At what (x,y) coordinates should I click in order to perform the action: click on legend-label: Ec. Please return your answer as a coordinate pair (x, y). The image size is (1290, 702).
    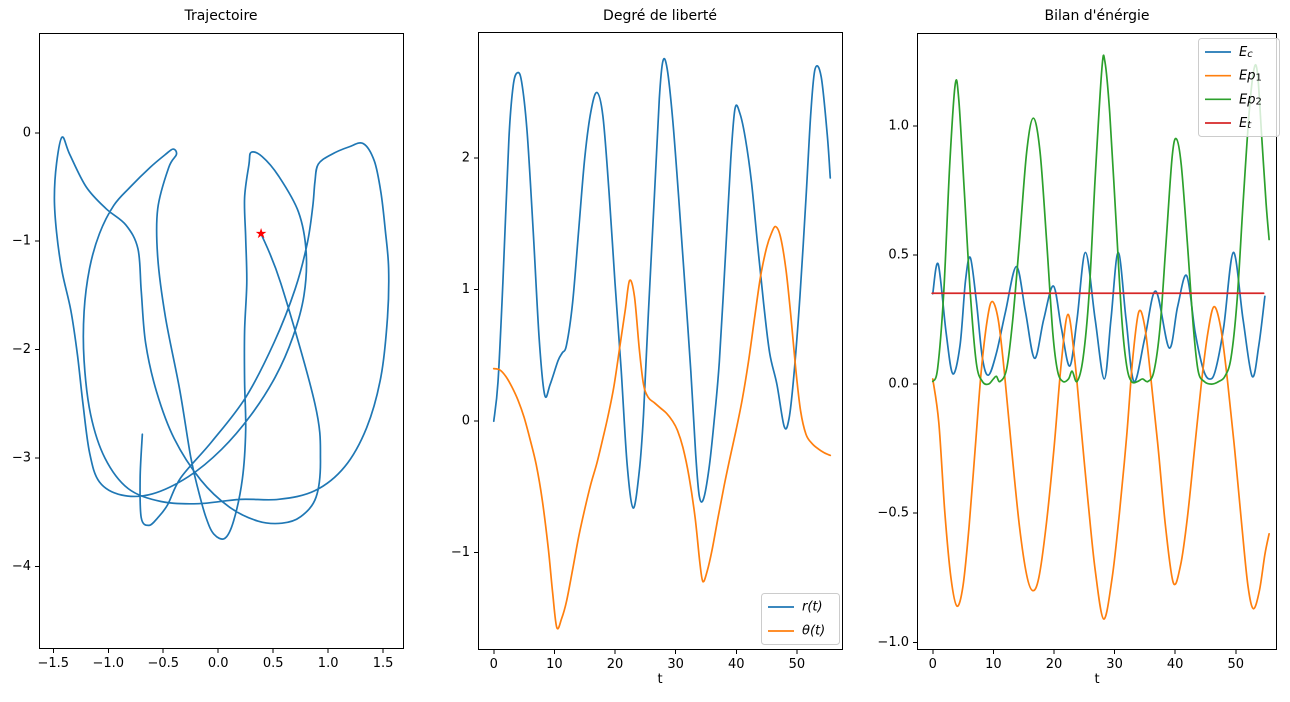
    Looking at the image, I should click on (1246, 52).